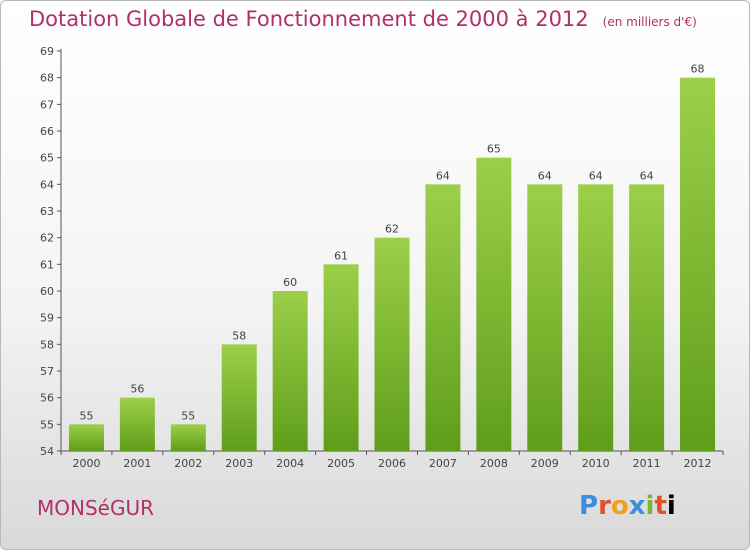  What do you see at coordinates (47, 184) in the screenshot?
I see `y-tick-label: 64` at bounding box center [47, 184].